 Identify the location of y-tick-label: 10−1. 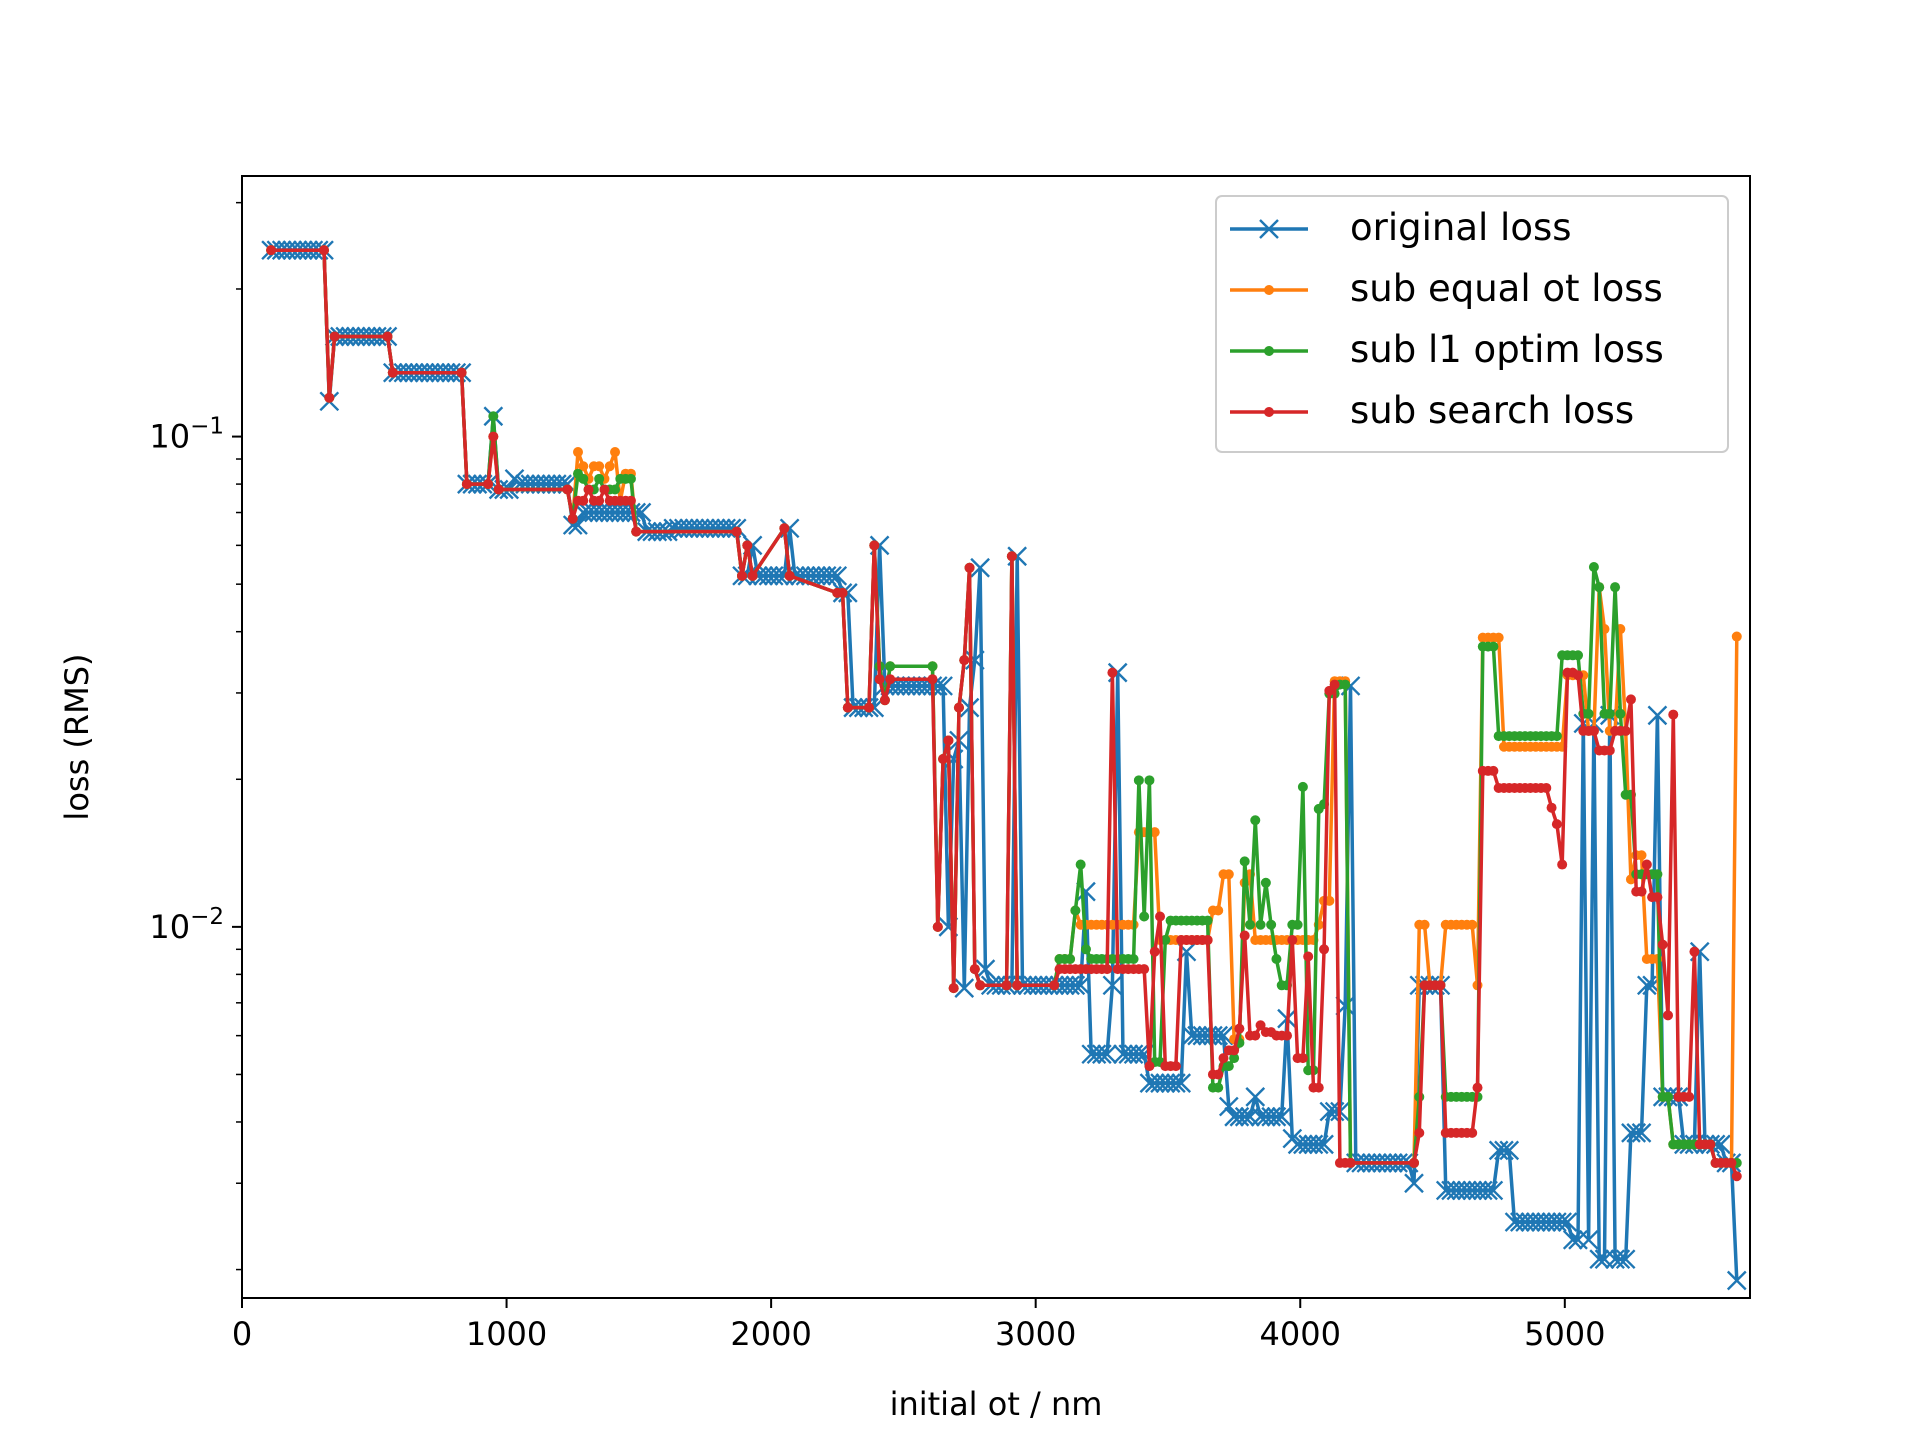
(186, 435).